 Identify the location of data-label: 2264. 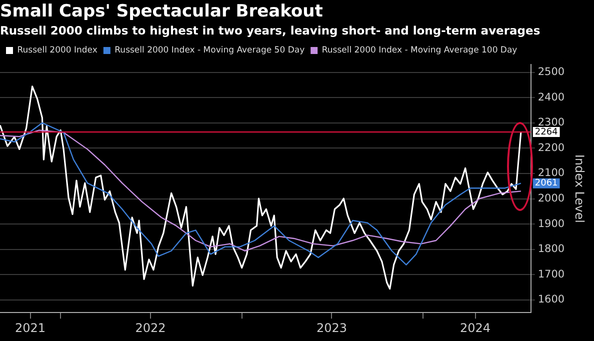
(546, 132).